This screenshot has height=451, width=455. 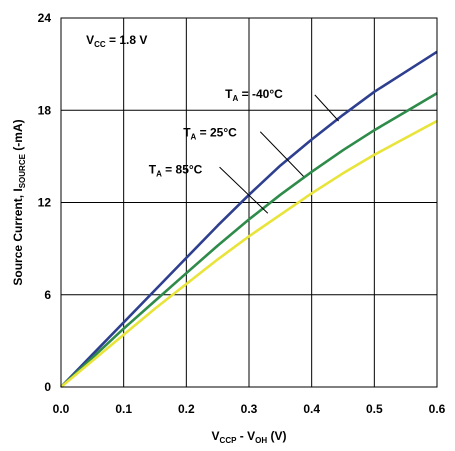 What do you see at coordinates (229, 440) in the screenshot?
I see `x-axis-label-sub1: CCP` at bounding box center [229, 440].